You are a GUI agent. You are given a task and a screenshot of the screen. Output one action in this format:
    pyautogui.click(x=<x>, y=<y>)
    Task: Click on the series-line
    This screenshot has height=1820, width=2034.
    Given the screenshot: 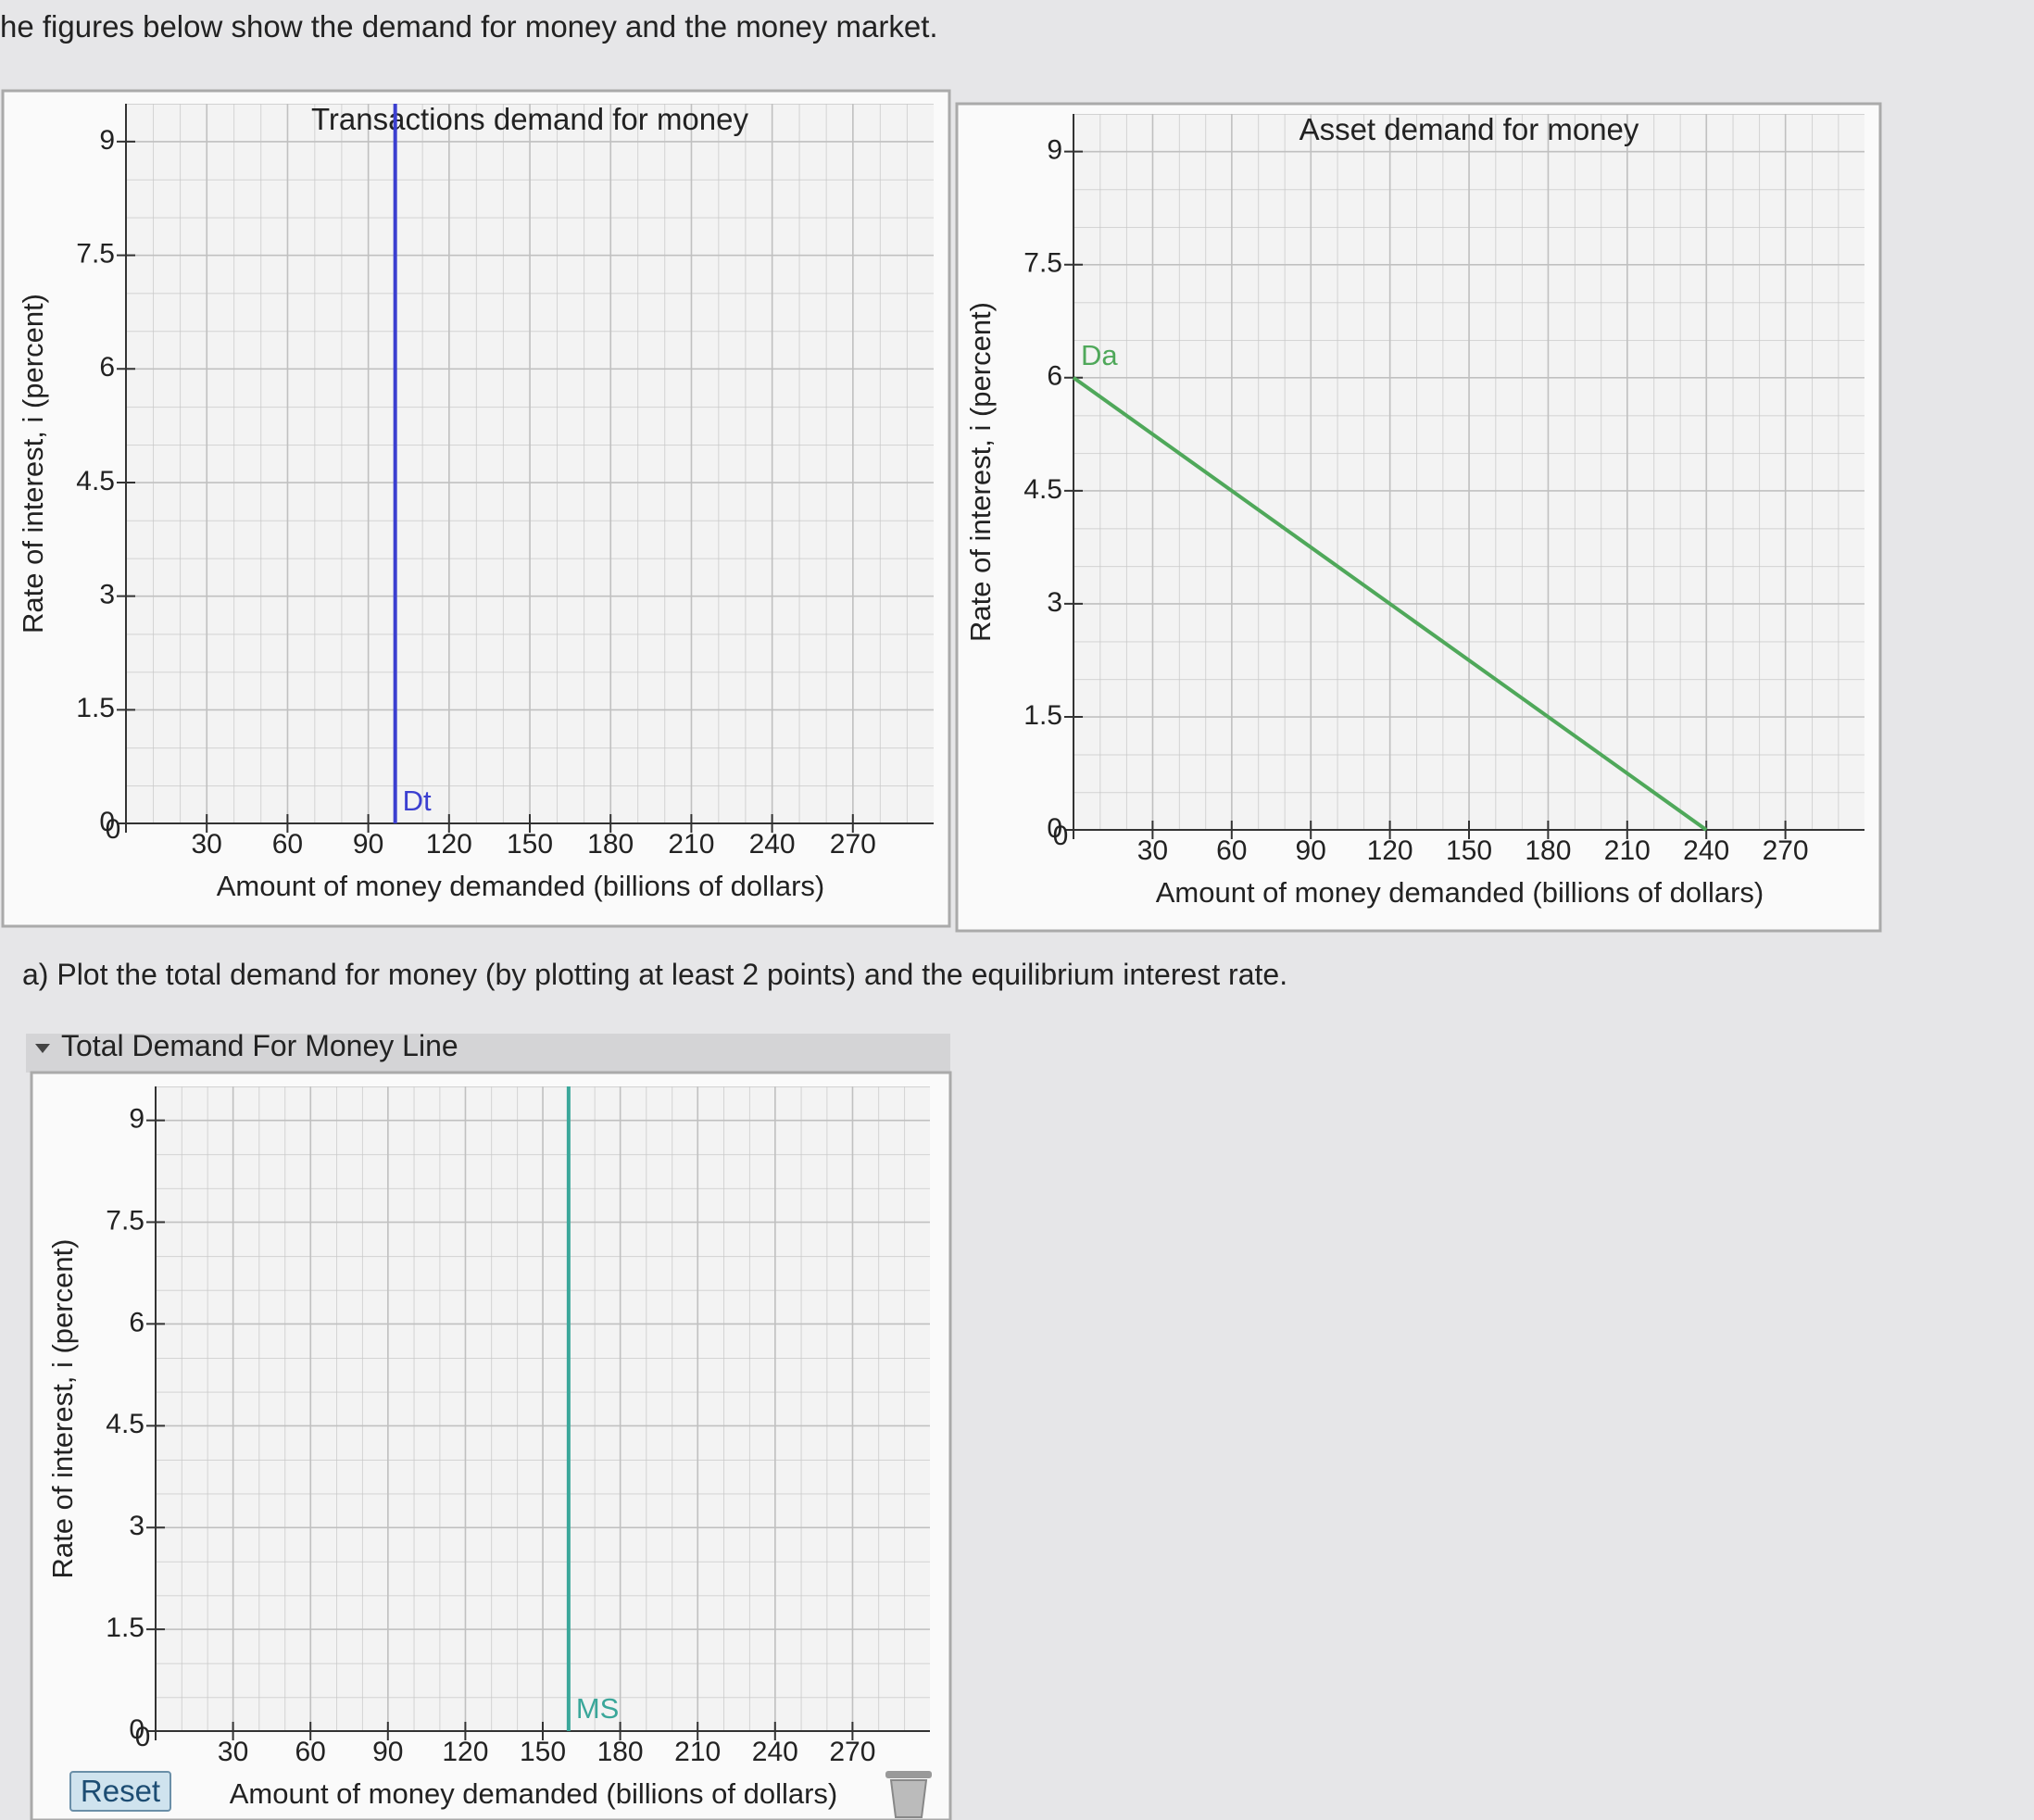 What is the action you would take?
    pyautogui.click(x=1390, y=604)
    